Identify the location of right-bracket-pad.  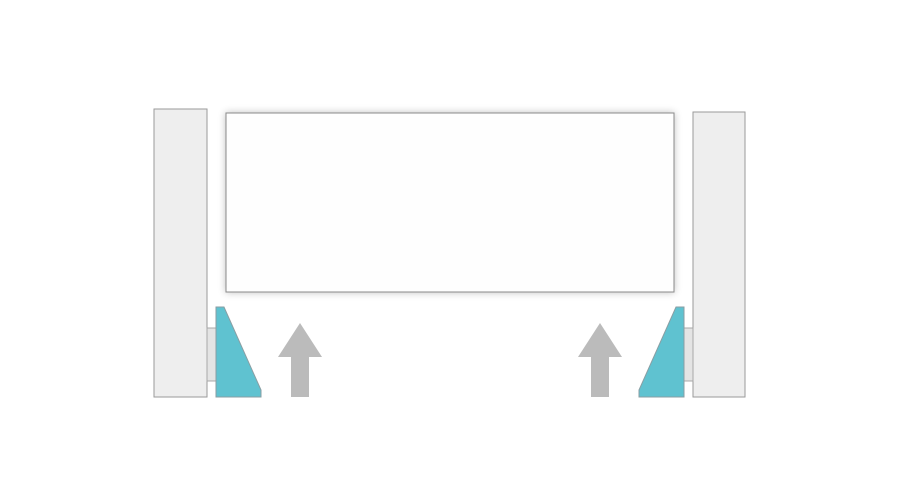
(688, 354).